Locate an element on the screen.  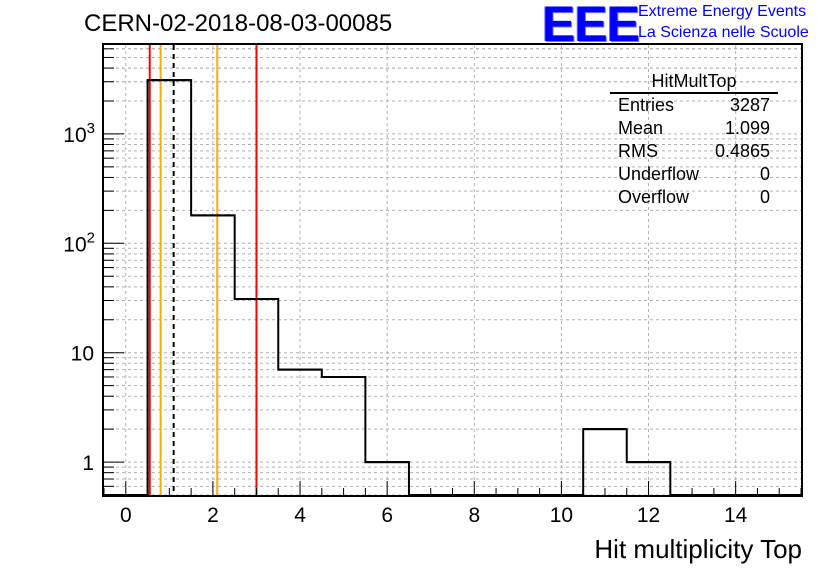
x-tick-label: 0 is located at coordinates (126, 515).